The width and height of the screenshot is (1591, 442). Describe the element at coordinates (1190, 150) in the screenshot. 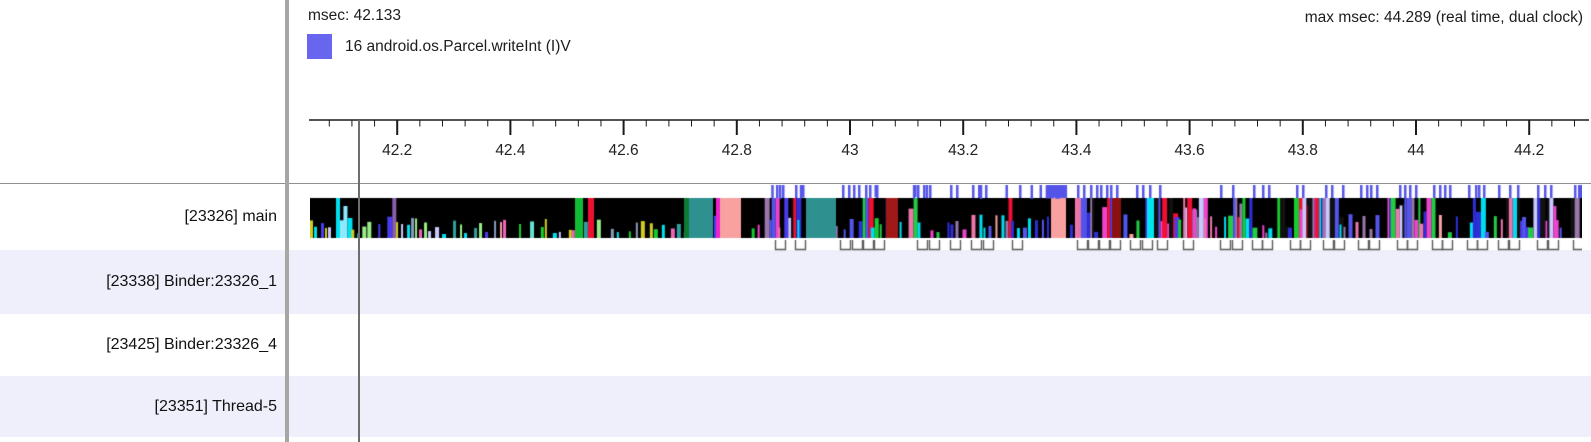

I see `svg-text: 43.6` at that location.